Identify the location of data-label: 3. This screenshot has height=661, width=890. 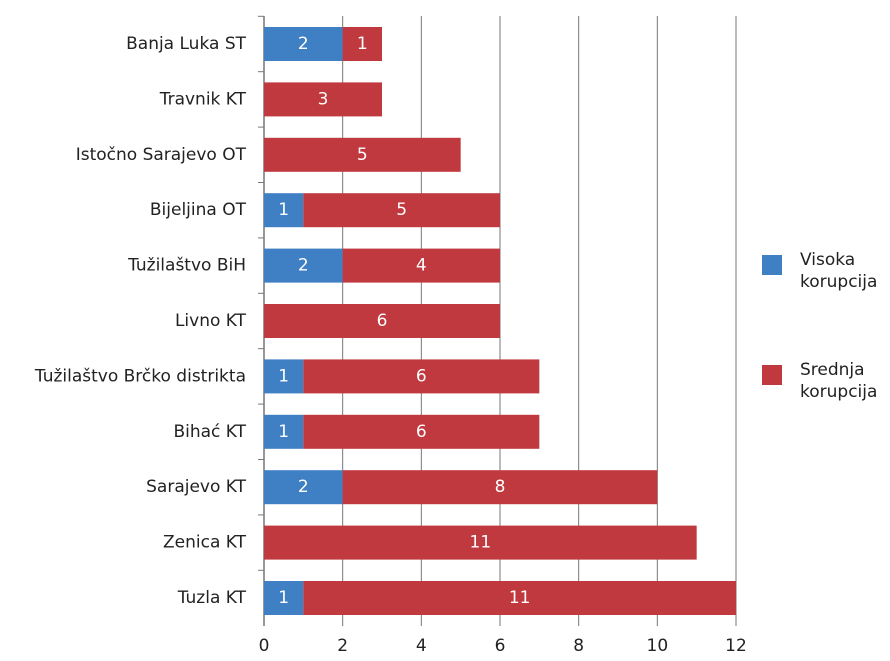
(323, 99).